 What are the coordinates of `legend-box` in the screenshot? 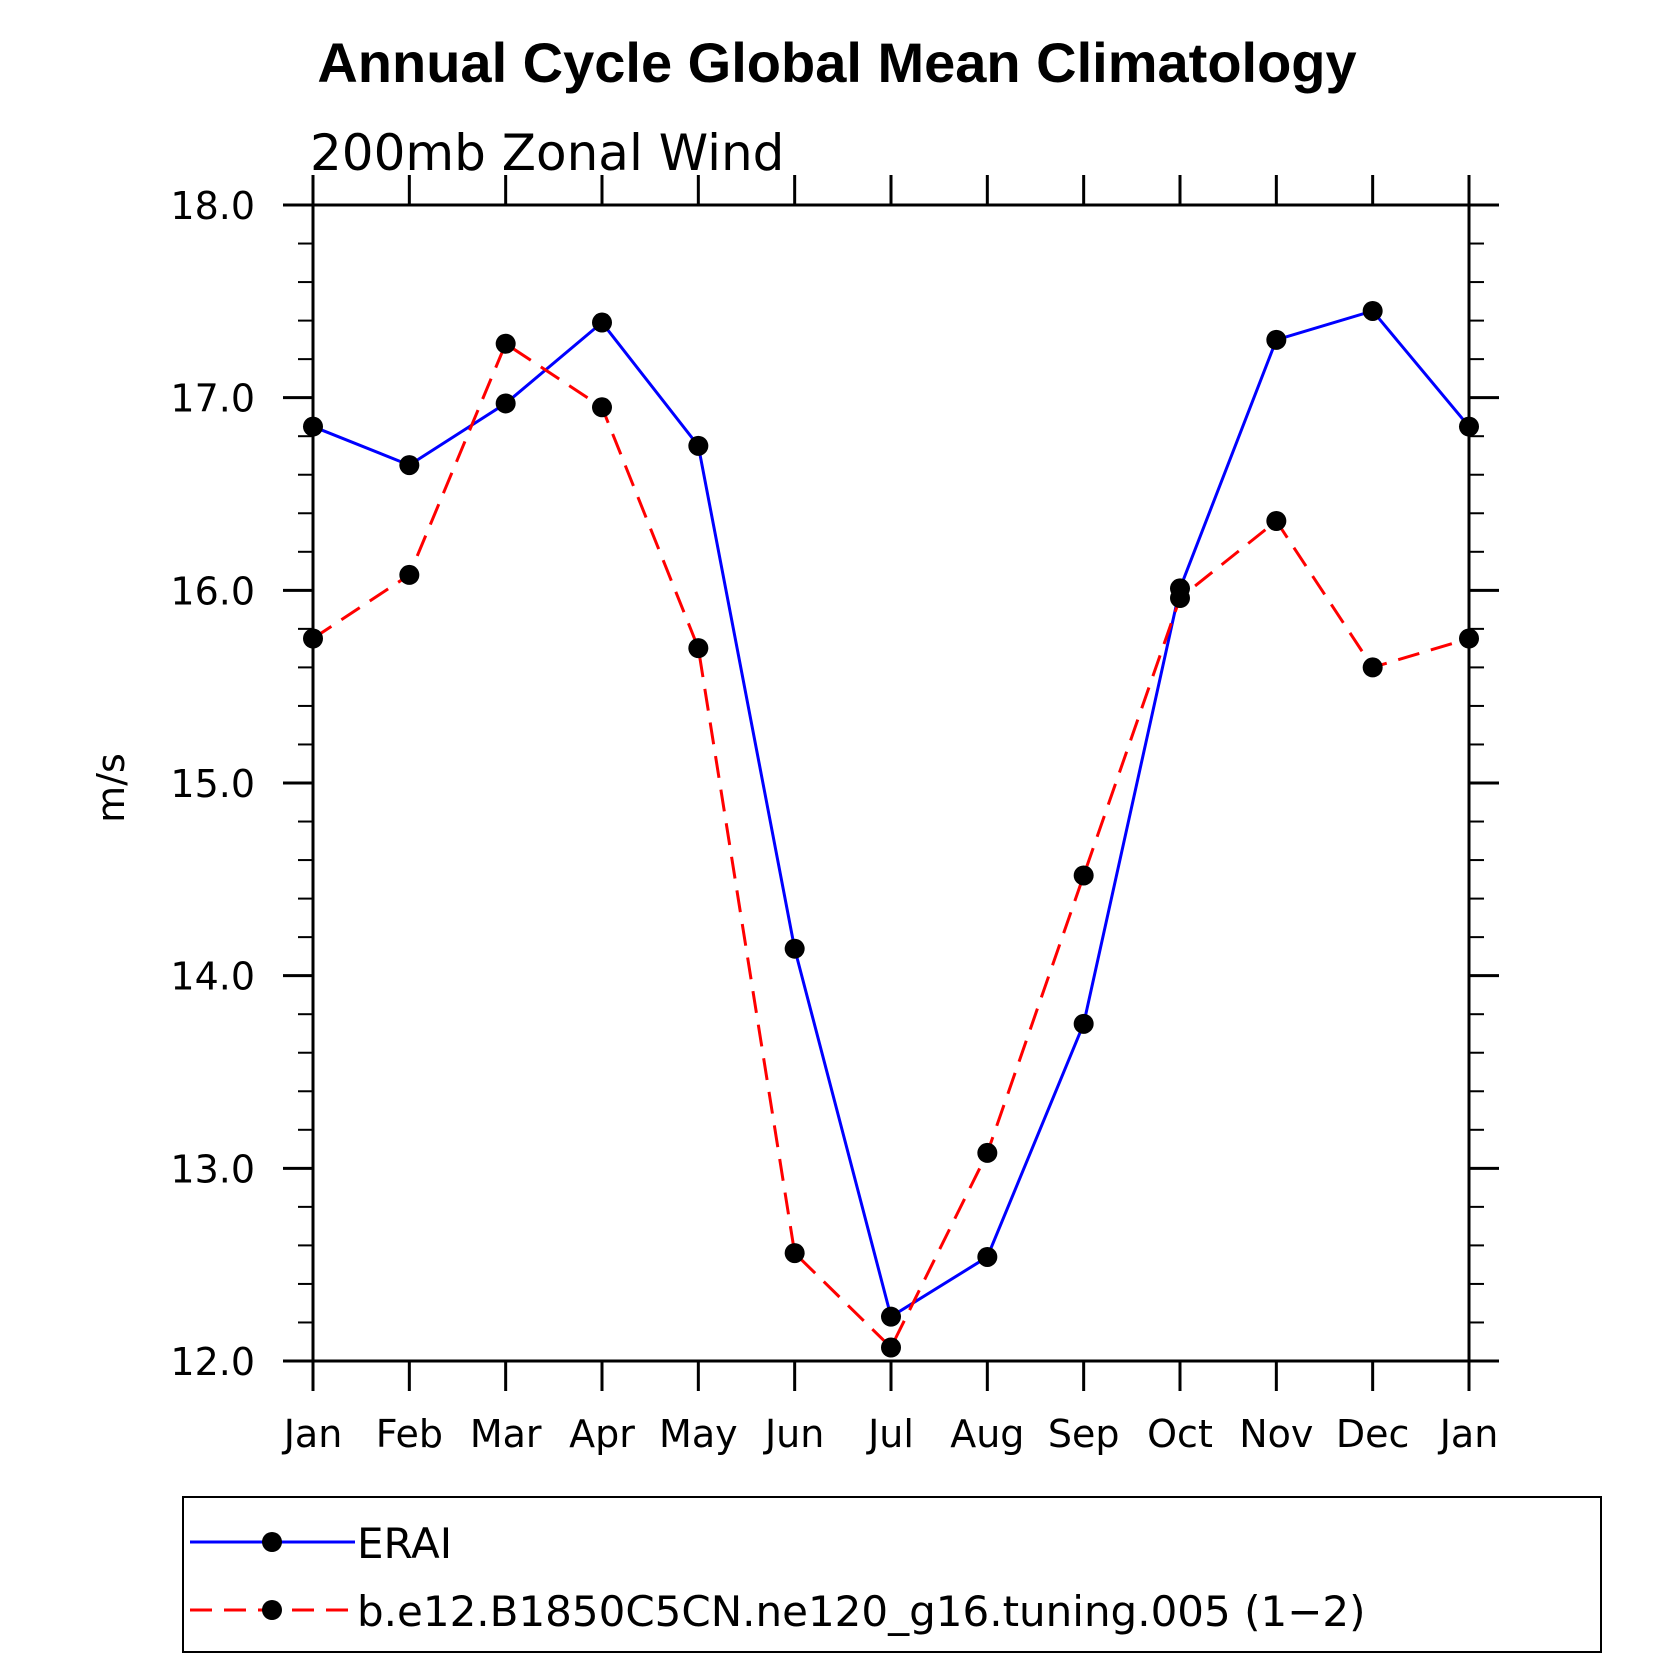 It's located at (892, 1574).